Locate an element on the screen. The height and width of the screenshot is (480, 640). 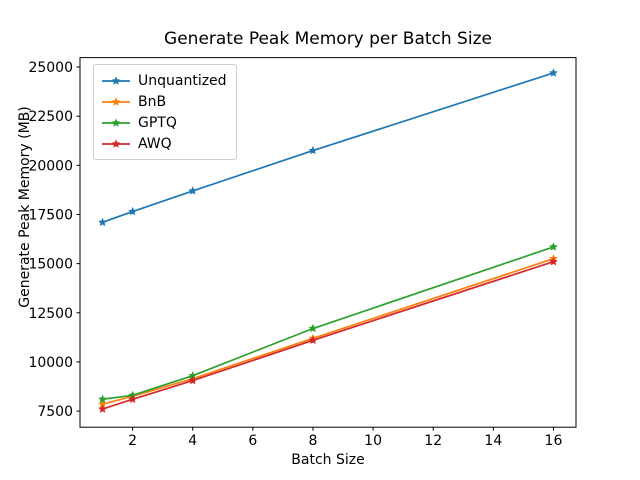
x-axis-label: Batch Size is located at coordinates (328, 460).